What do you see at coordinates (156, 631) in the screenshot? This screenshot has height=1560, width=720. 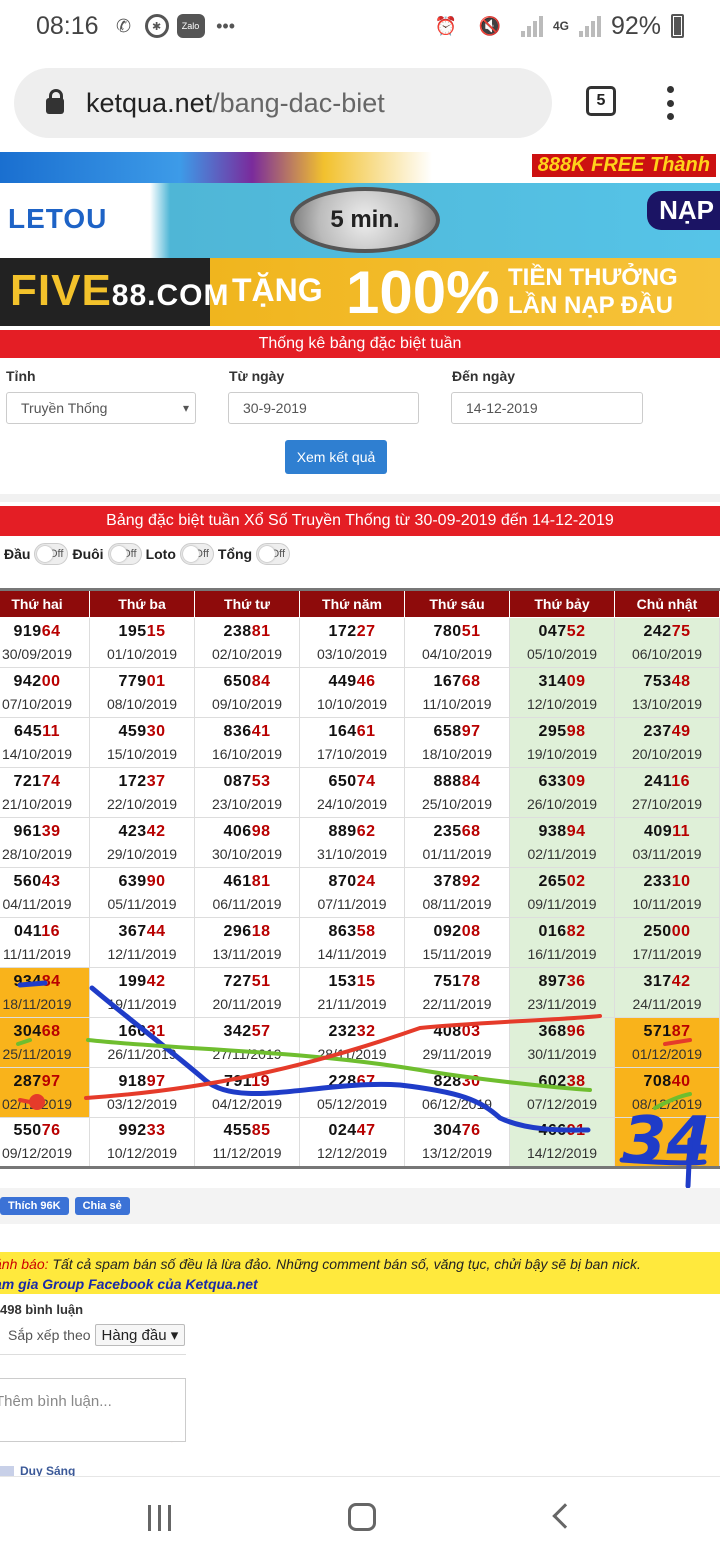 I see `result-last-two-digits: 15` at bounding box center [156, 631].